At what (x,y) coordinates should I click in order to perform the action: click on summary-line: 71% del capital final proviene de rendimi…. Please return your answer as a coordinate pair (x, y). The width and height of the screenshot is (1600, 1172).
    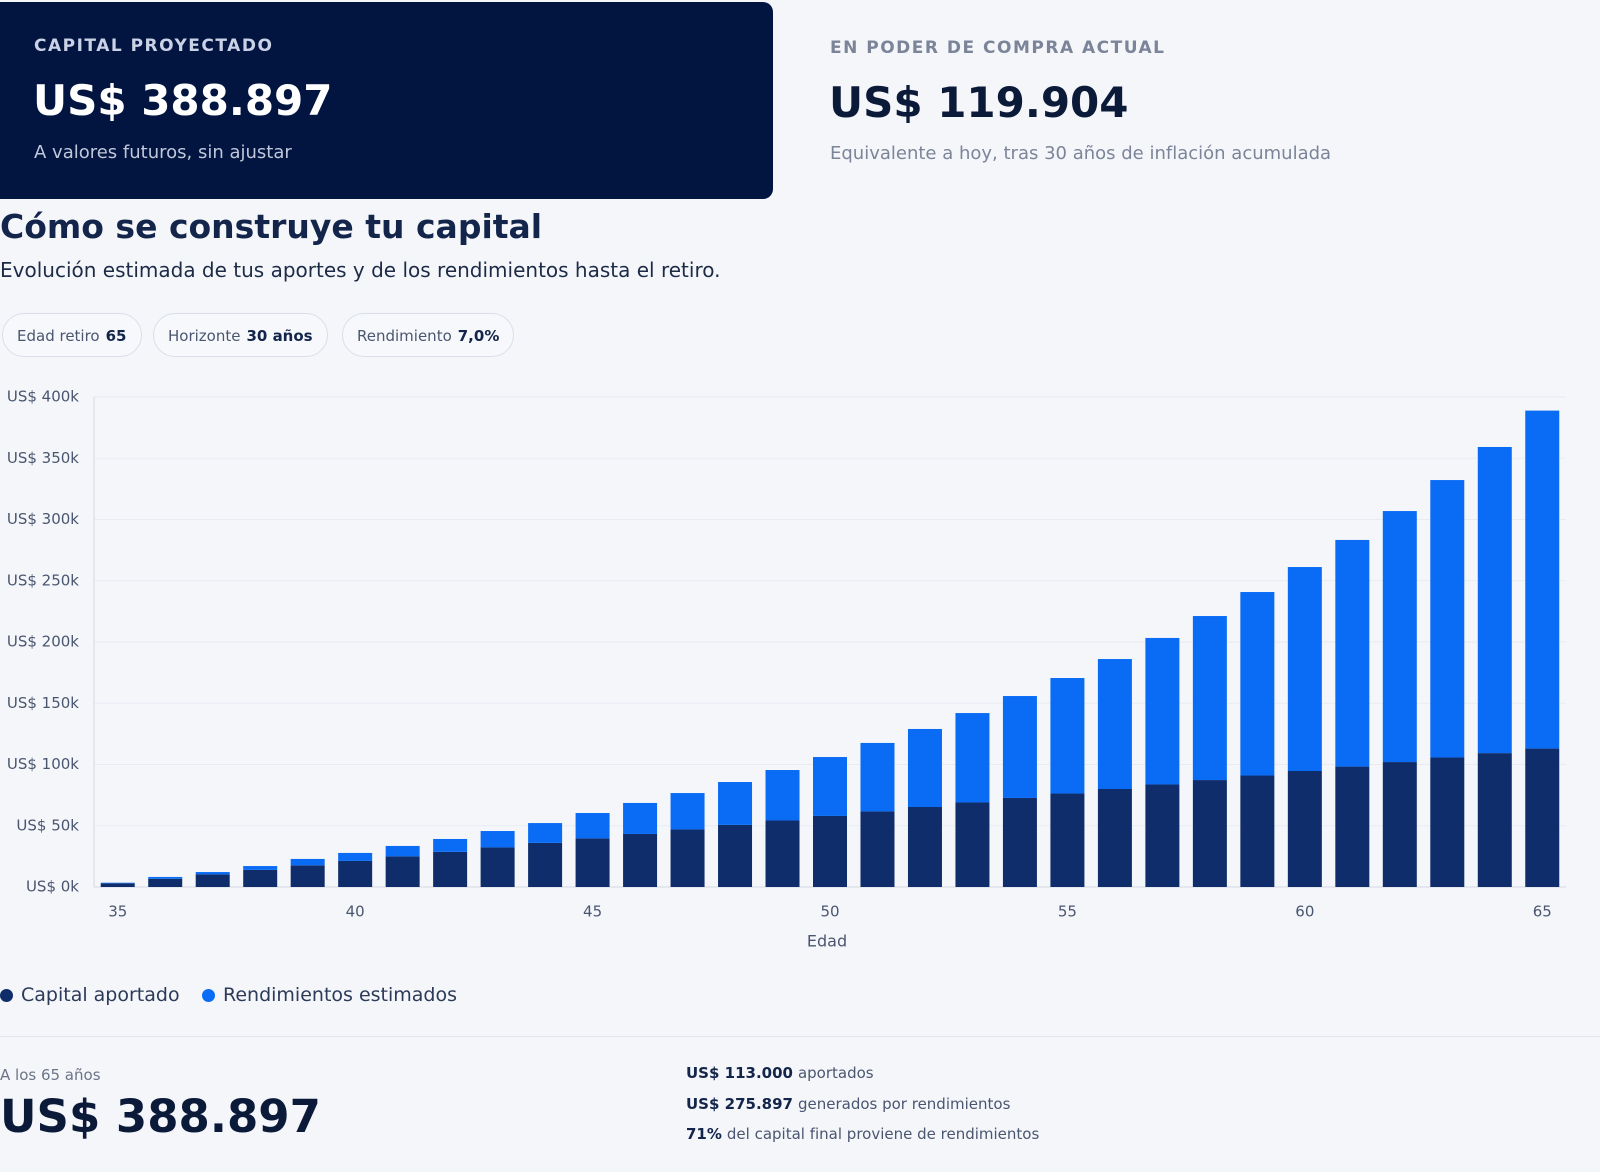
    Looking at the image, I should click on (862, 1134).